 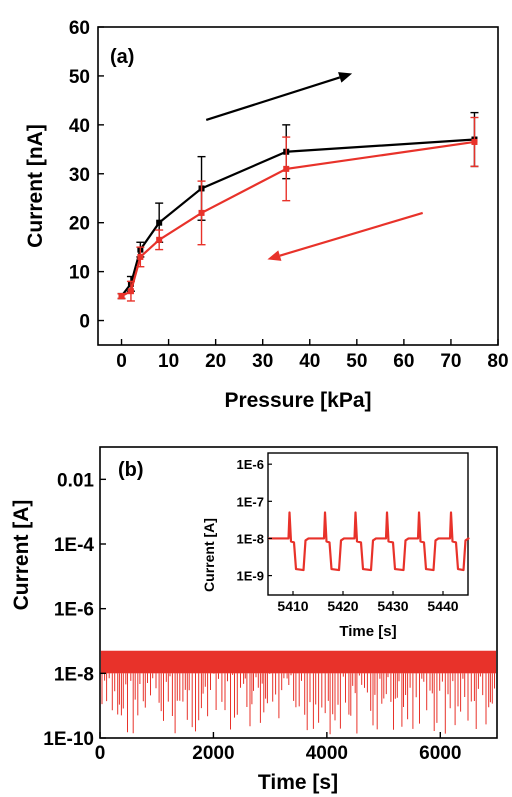 I want to click on inset-signal-line, so click(x=369, y=541).